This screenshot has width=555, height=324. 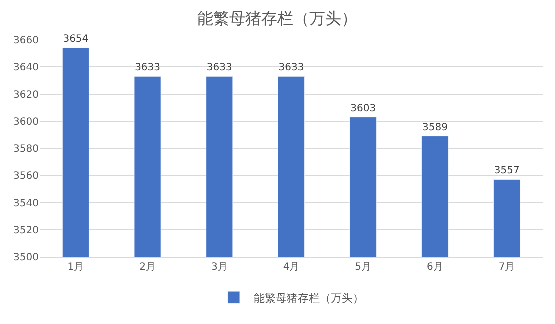 What do you see at coordinates (26, 41) in the screenshot?
I see `y-tick-label: 3660` at bounding box center [26, 41].